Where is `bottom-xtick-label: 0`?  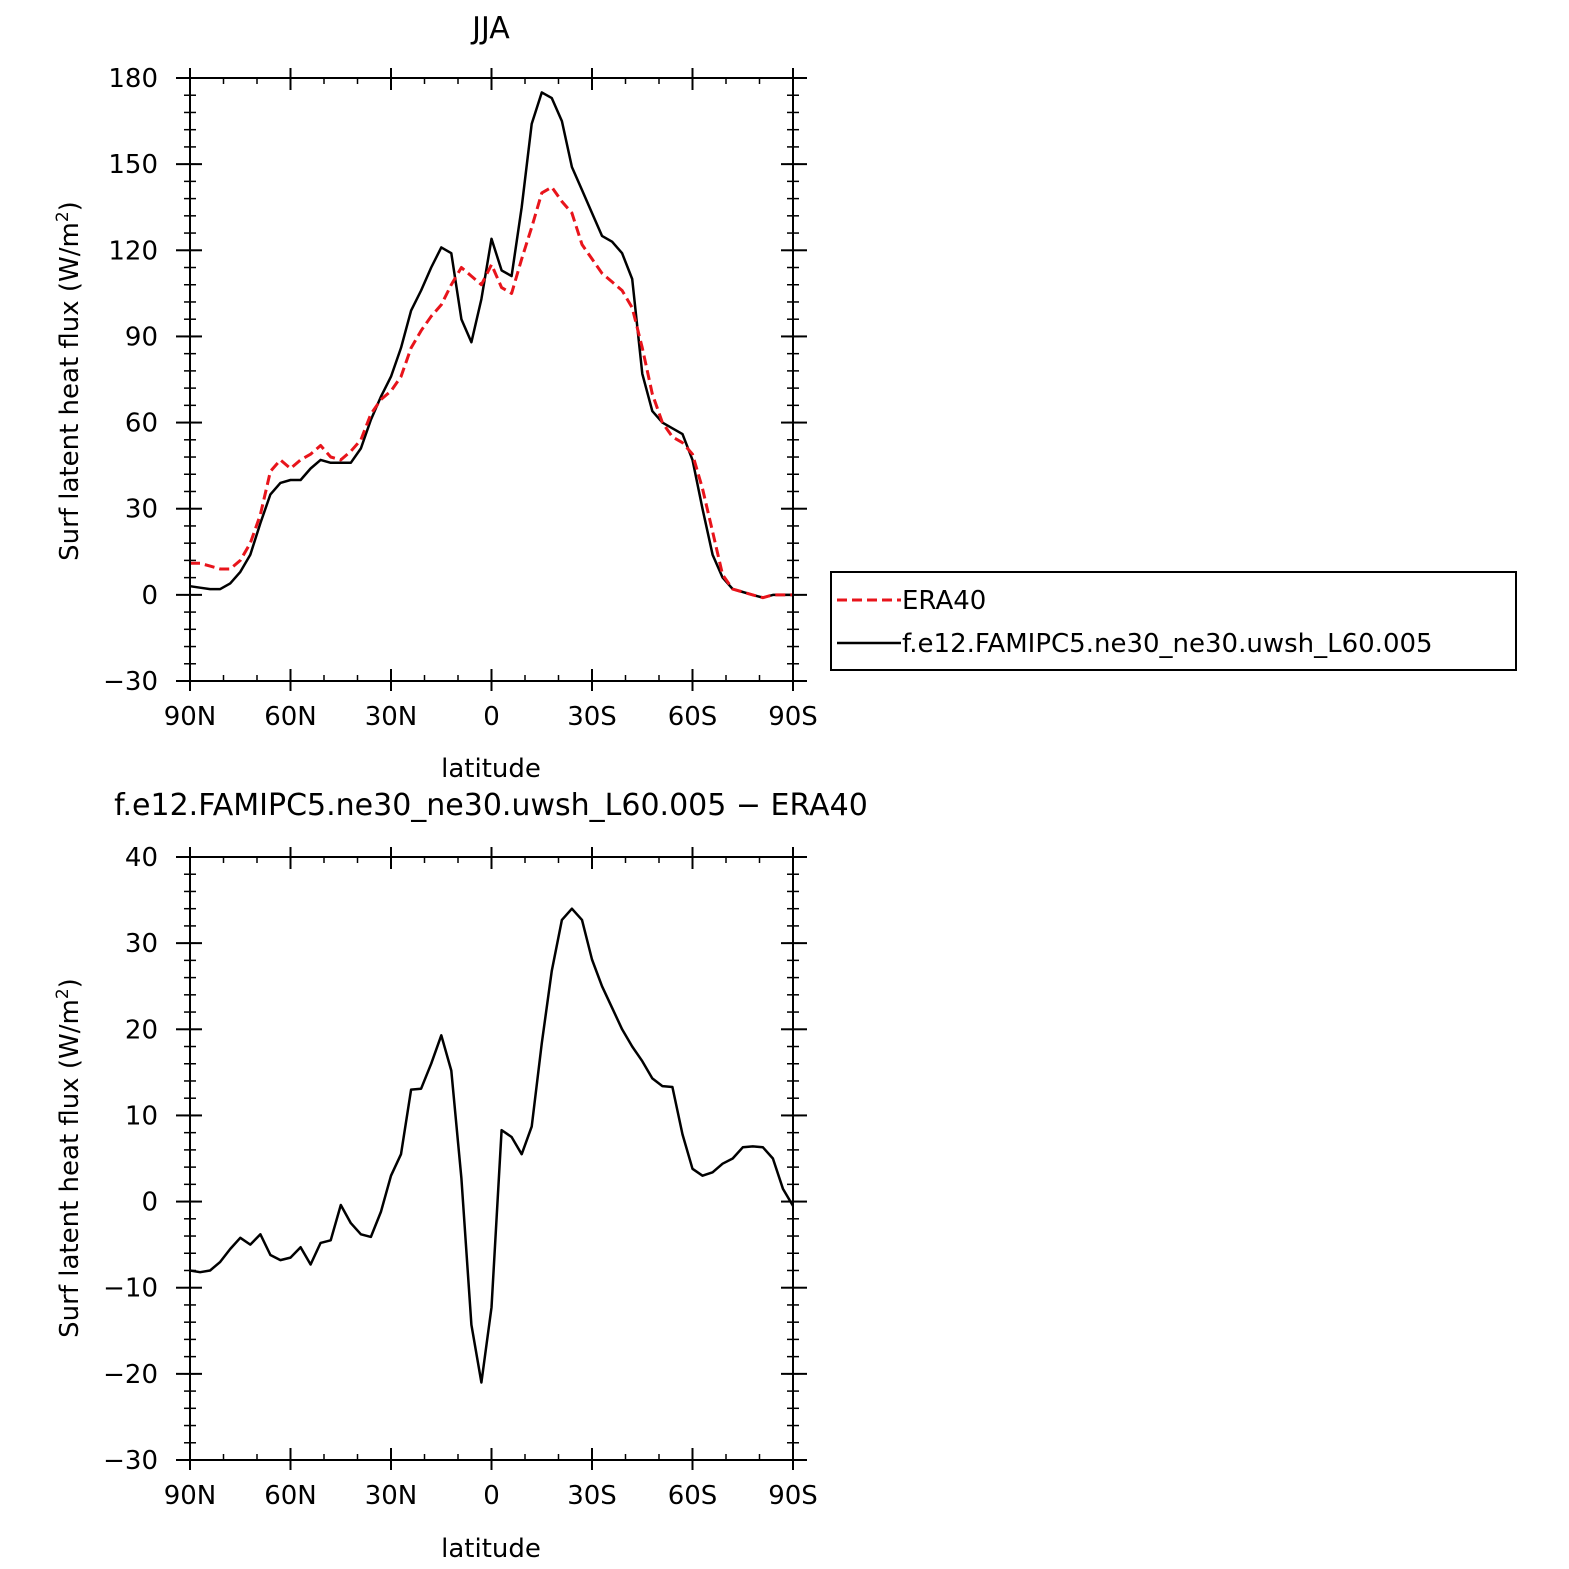
bottom-xtick-label: 0 is located at coordinates (491, 1496).